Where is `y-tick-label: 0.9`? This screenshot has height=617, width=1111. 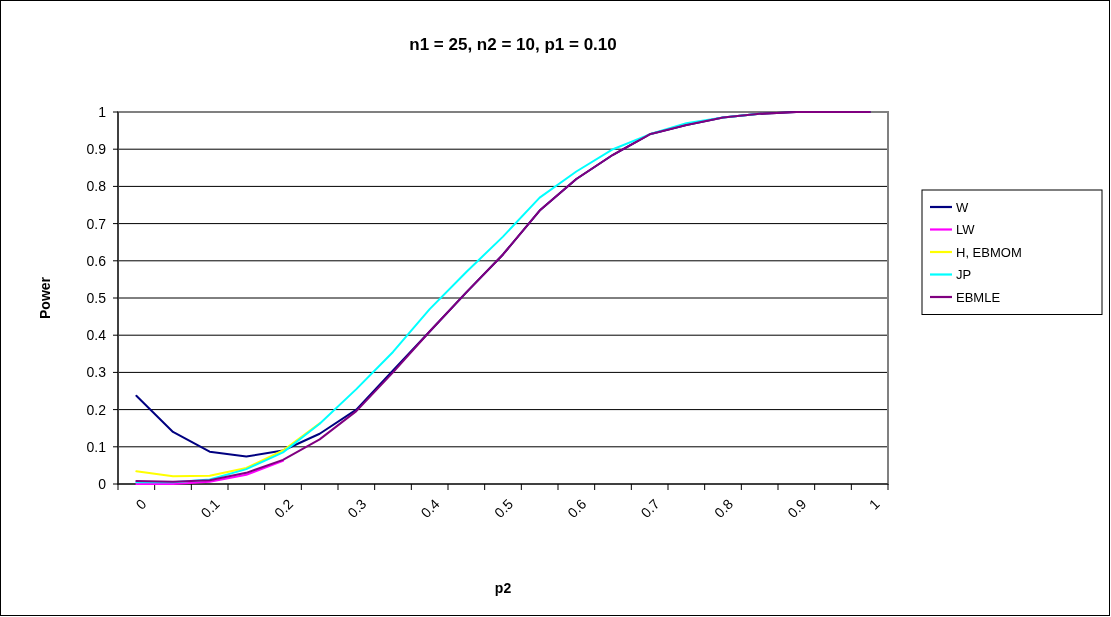
y-tick-label: 0.9 is located at coordinates (96, 149).